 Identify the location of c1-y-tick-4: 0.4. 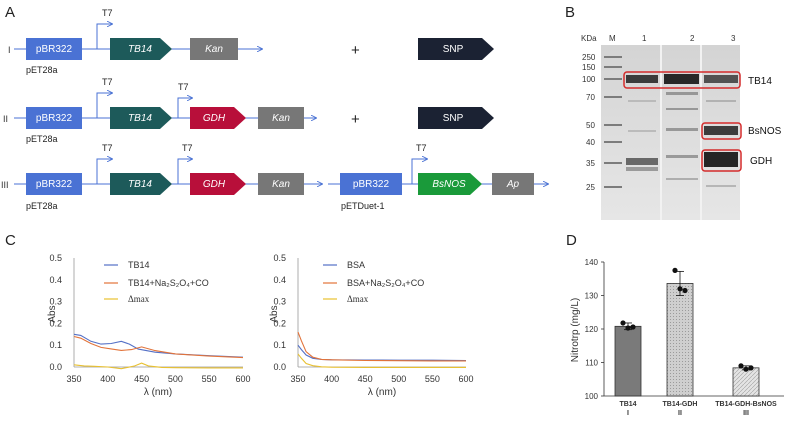
(55, 280).